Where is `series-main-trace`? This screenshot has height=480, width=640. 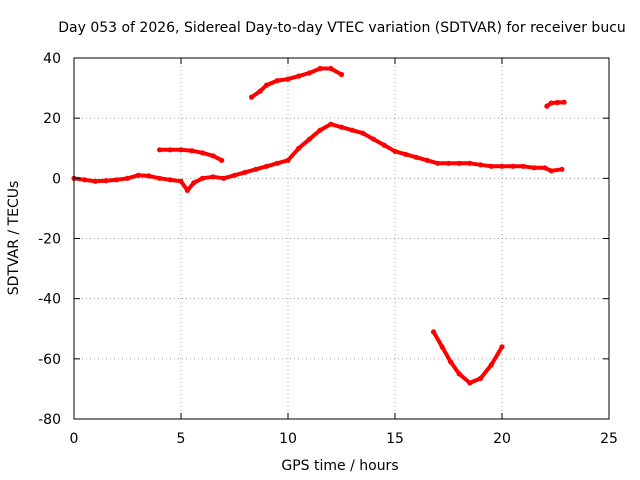 series-main-trace is located at coordinates (318, 157).